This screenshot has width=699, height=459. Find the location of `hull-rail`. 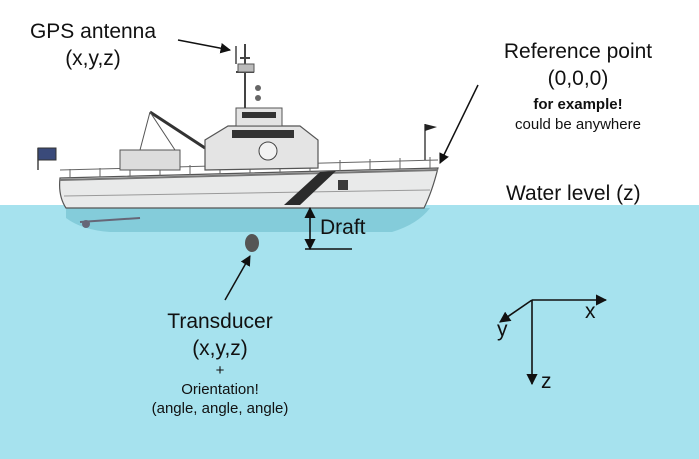

hull-rail is located at coordinates (249, 175).